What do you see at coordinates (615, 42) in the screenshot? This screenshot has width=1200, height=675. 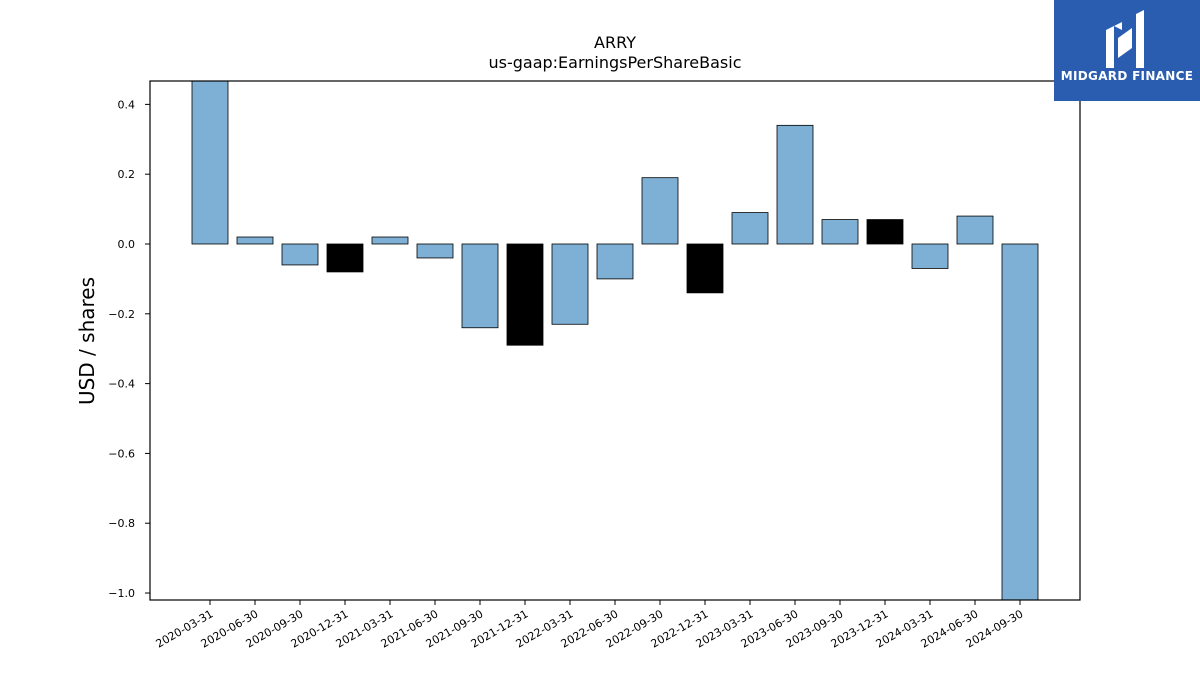 I see `chart-title: ARRY` at bounding box center [615, 42].